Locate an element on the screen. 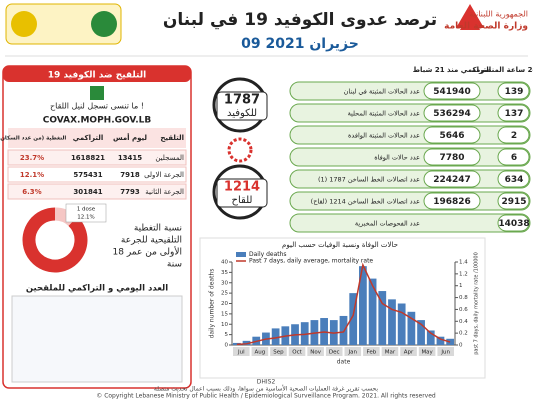 The height and width of the screenshot is (404, 533). table-header-bg is located at coordinates (97, 138).